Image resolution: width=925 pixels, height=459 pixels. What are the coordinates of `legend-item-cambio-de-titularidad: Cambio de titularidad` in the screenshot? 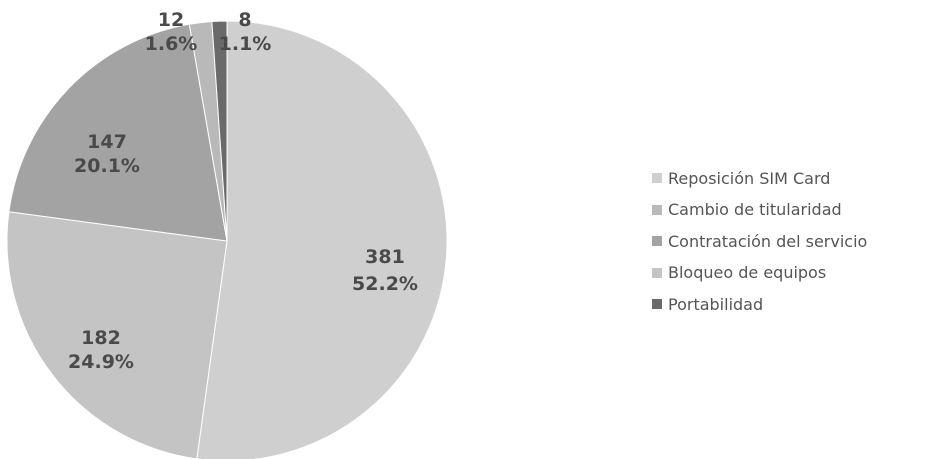 It's located at (759, 210).